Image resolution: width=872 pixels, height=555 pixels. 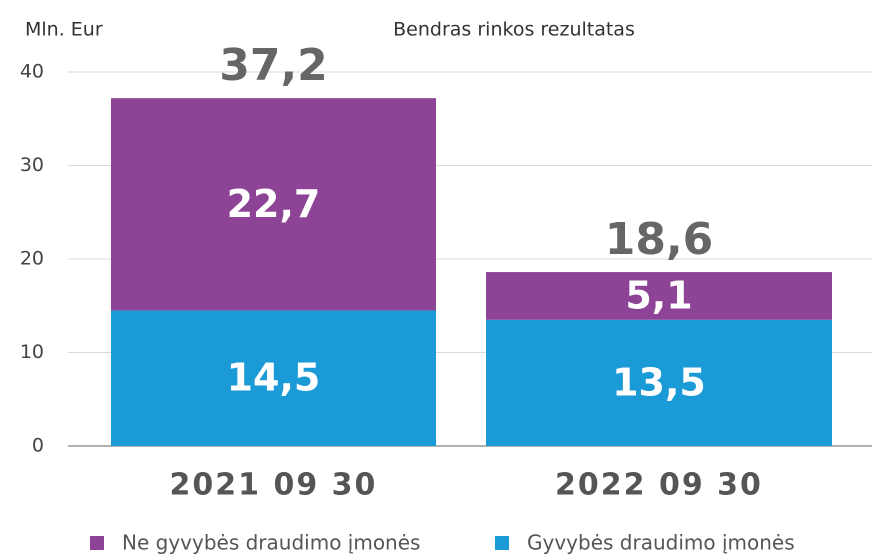 What do you see at coordinates (38, 446) in the screenshot?
I see `y-tick-label: 0` at bounding box center [38, 446].